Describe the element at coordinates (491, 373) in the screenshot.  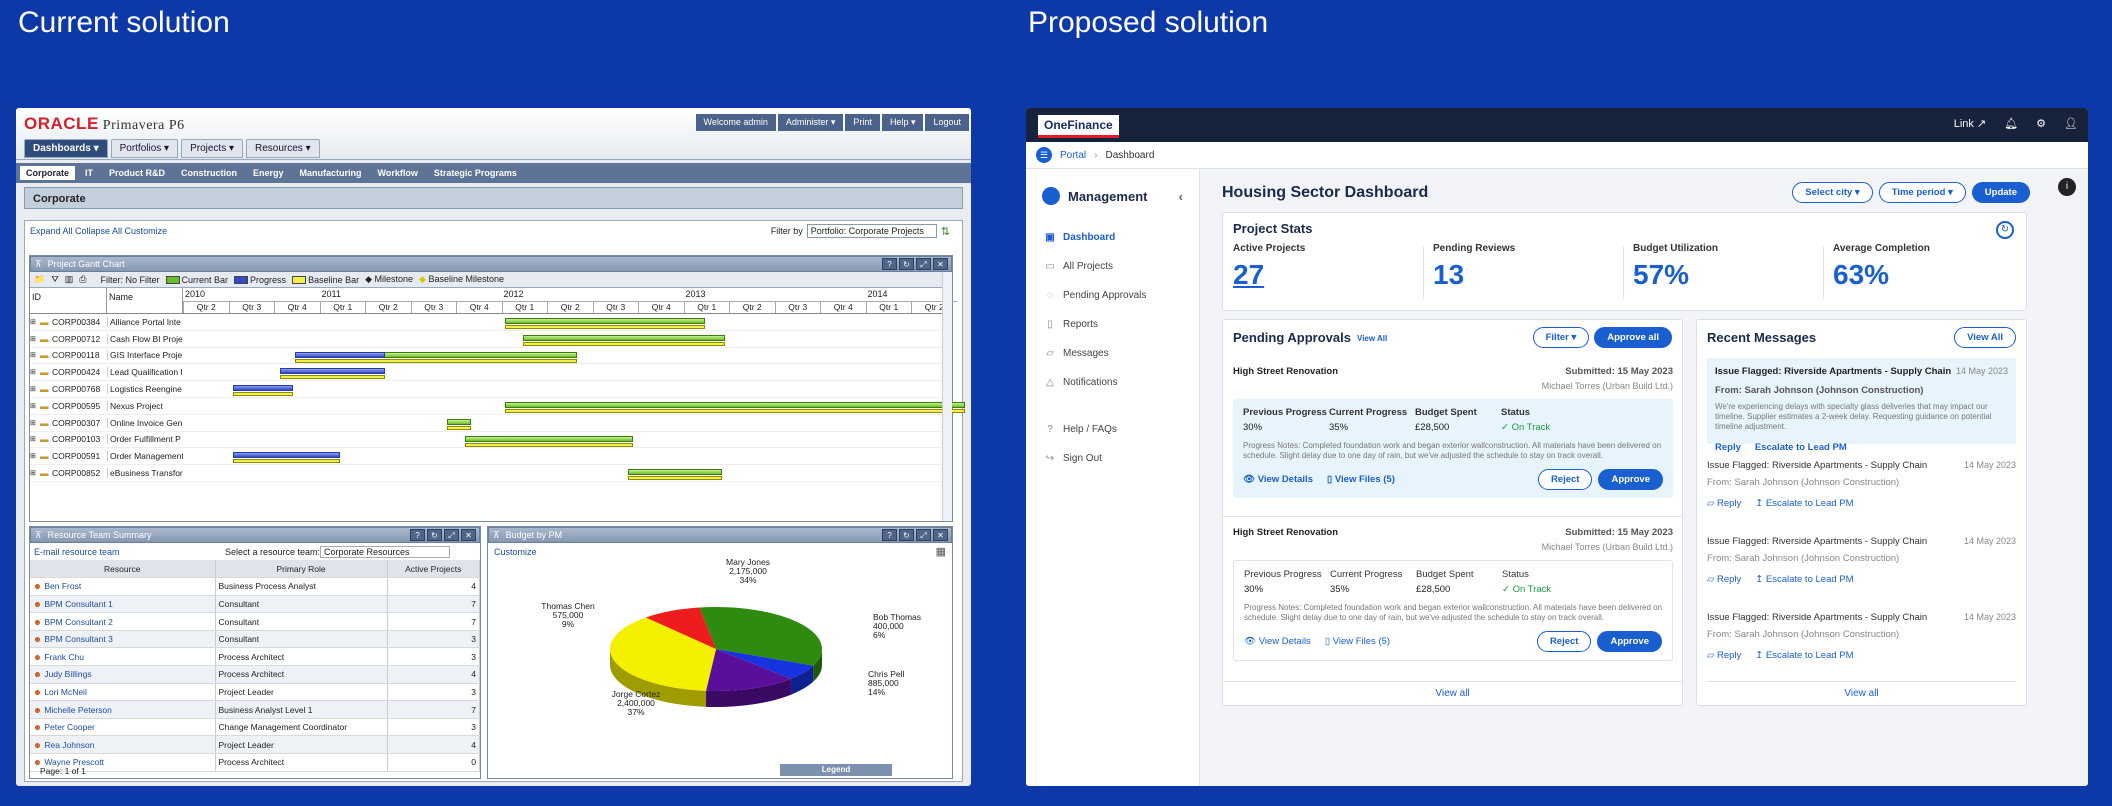
I see `gantt-row: ⊞ ▬ CORP00424 Lead Qualification I` at that location.